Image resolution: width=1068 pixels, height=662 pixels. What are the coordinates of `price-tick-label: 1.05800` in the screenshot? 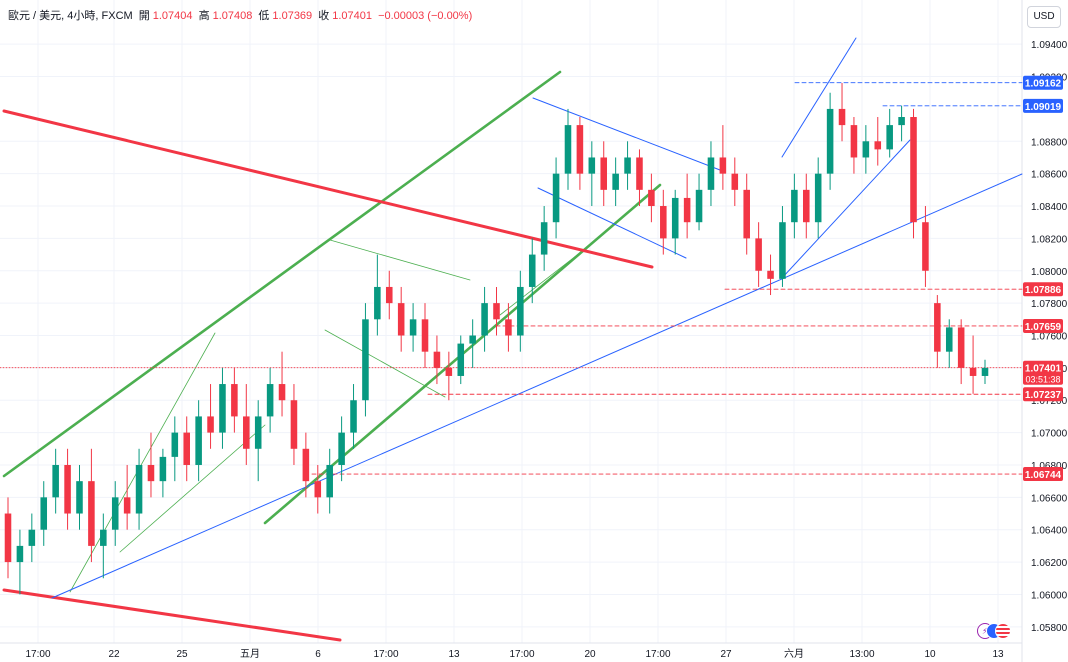 It's located at (1049, 628).